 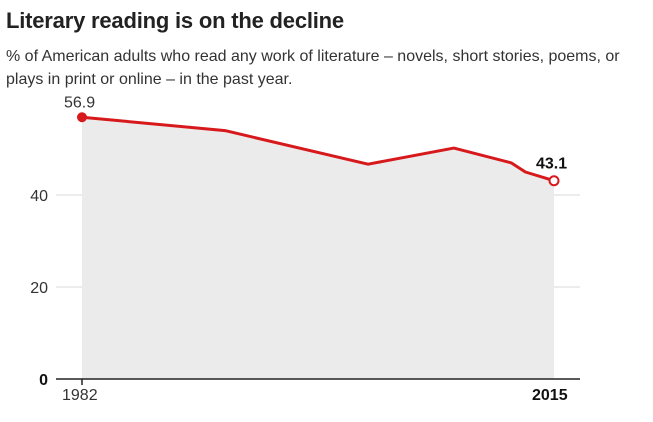 I want to click on data-label-end: 43.1, so click(x=551, y=164).